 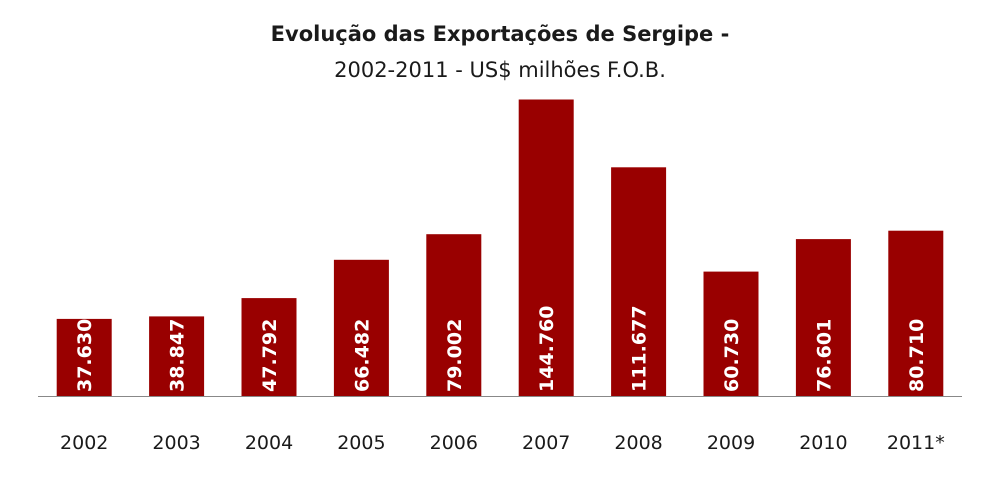 What do you see at coordinates (546, 247) in the screenshot?
I see `bar-2007` at bounding box center [546, 247].